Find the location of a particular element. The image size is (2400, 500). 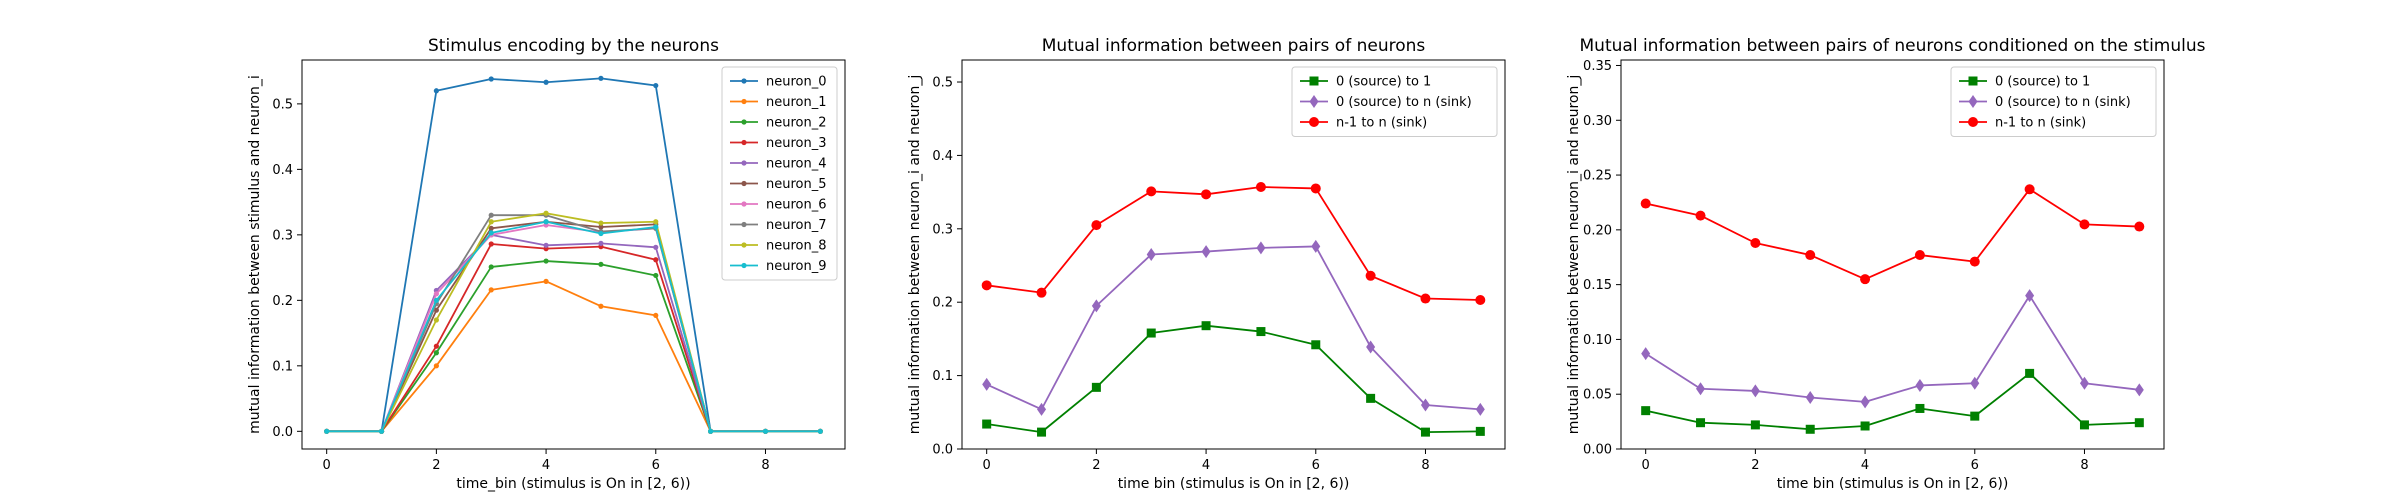

series-0-source-to-n-sink- is located at coordinates (1233, 327).